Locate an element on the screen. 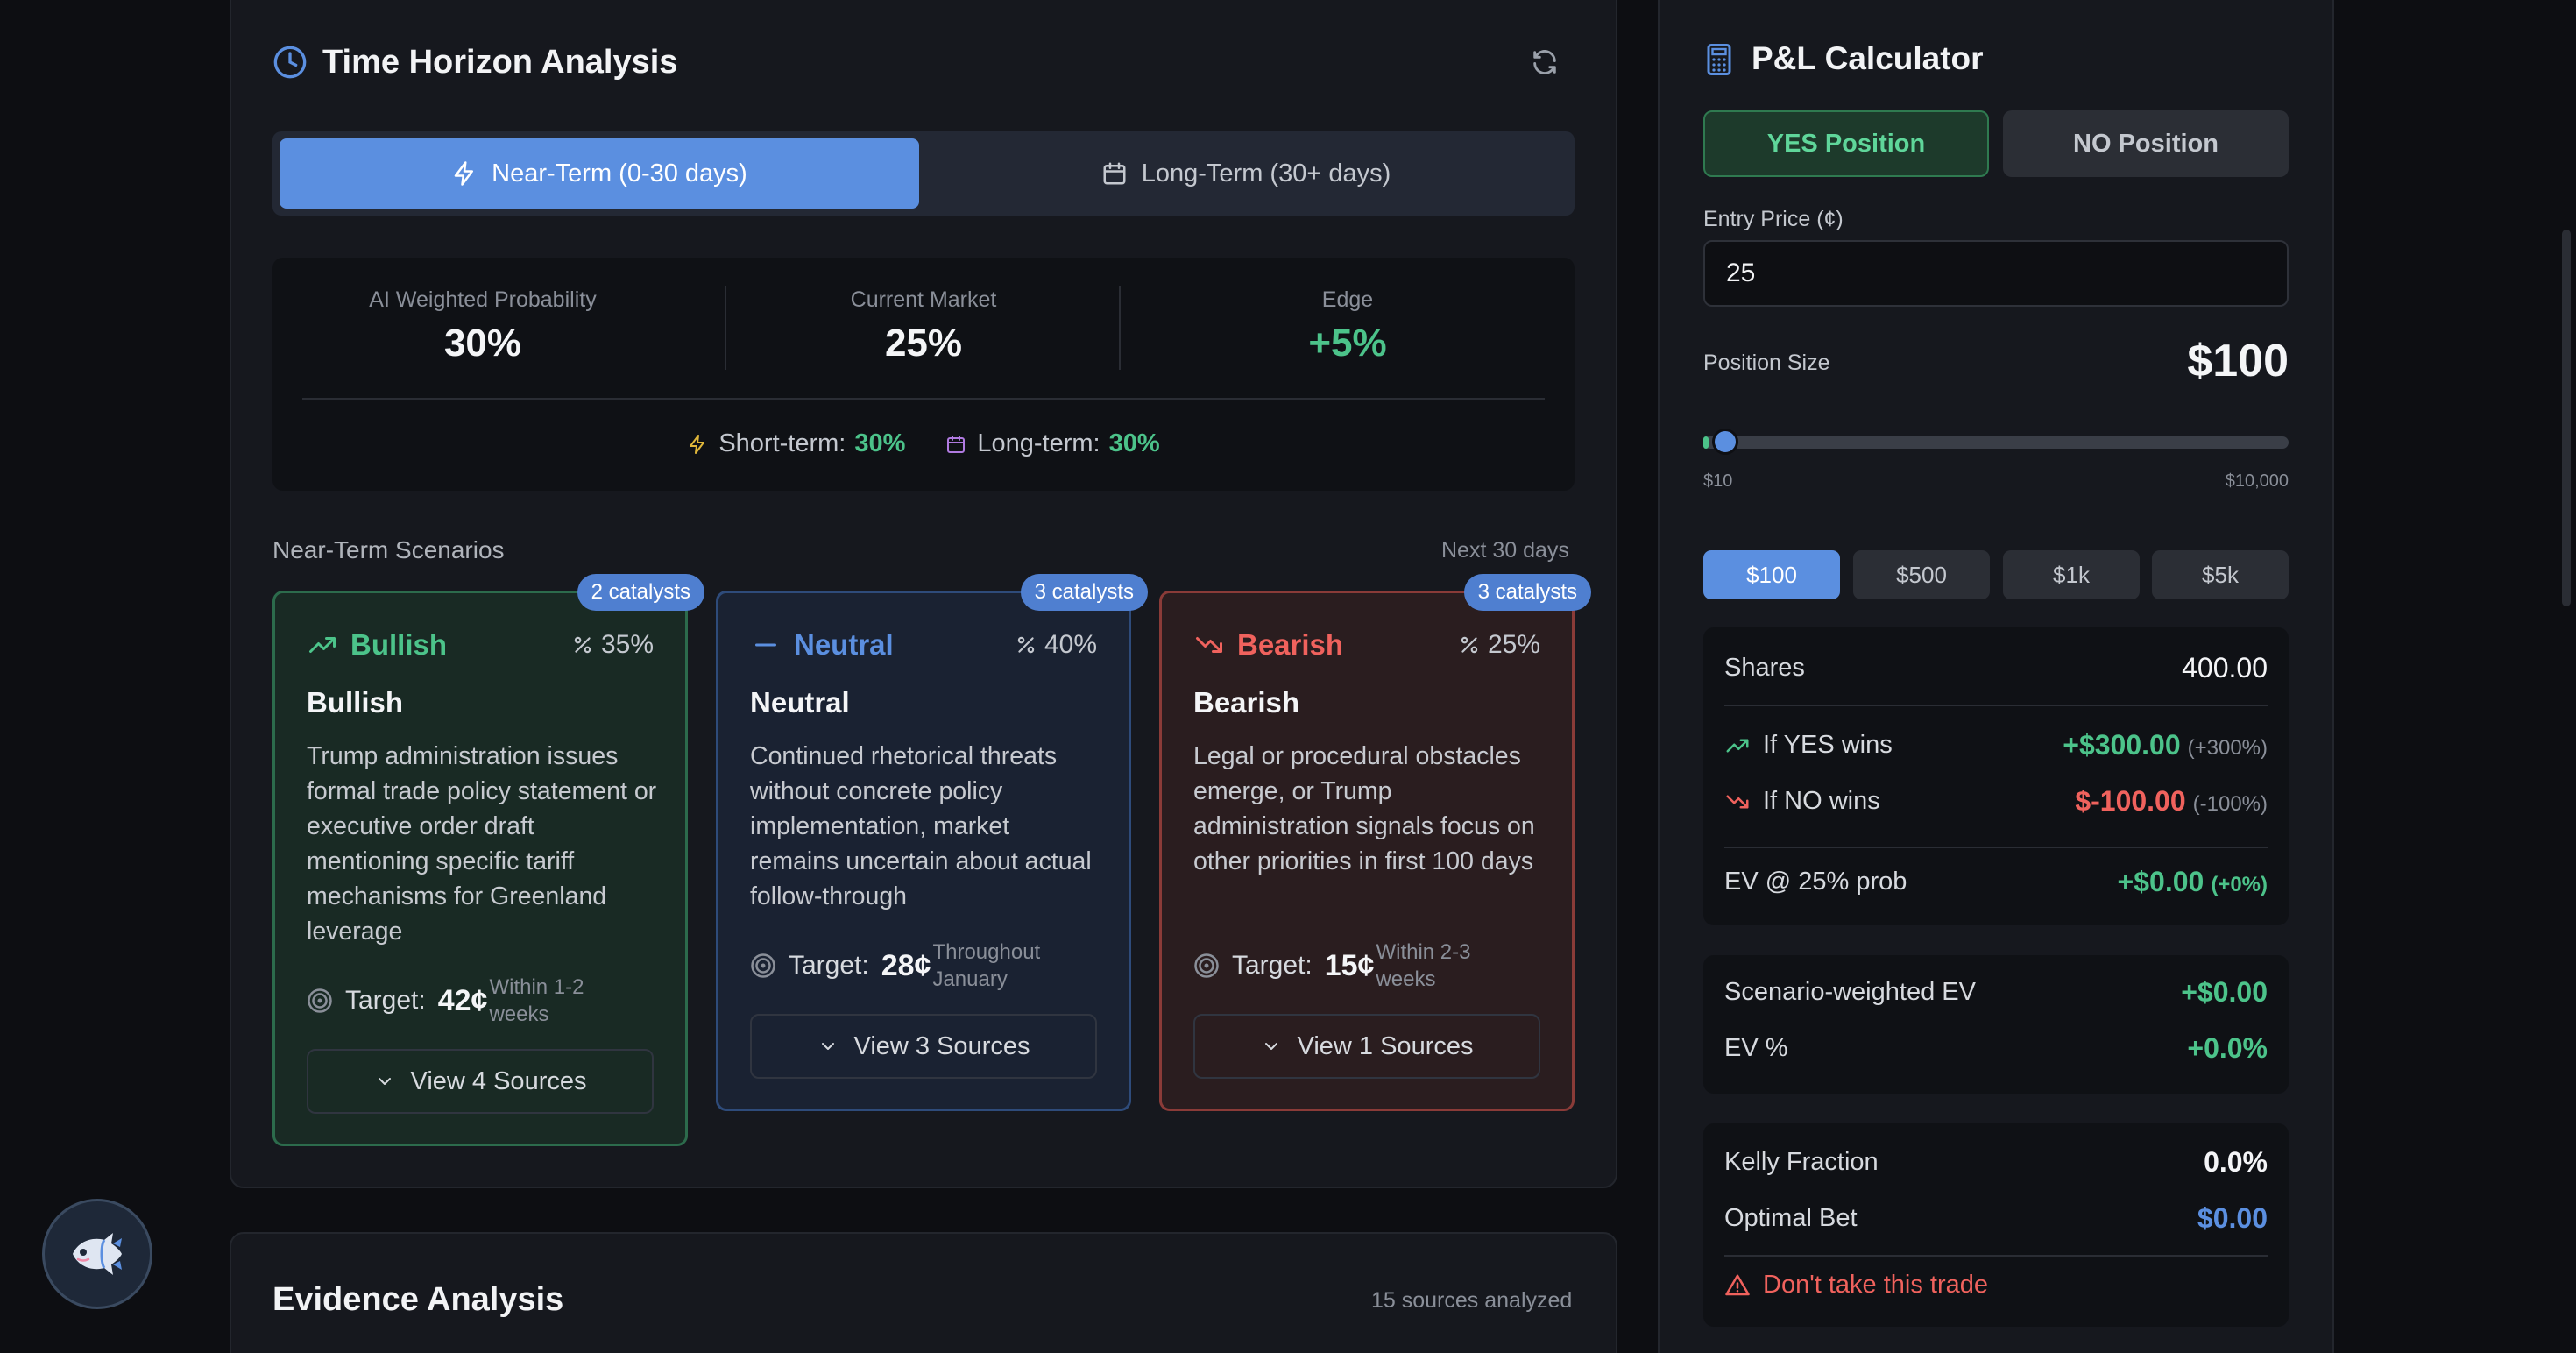 The height and width of the screenshot is (1353, 2576). no-wins-pct: (-100%) is located at coordinates (2230, 804).